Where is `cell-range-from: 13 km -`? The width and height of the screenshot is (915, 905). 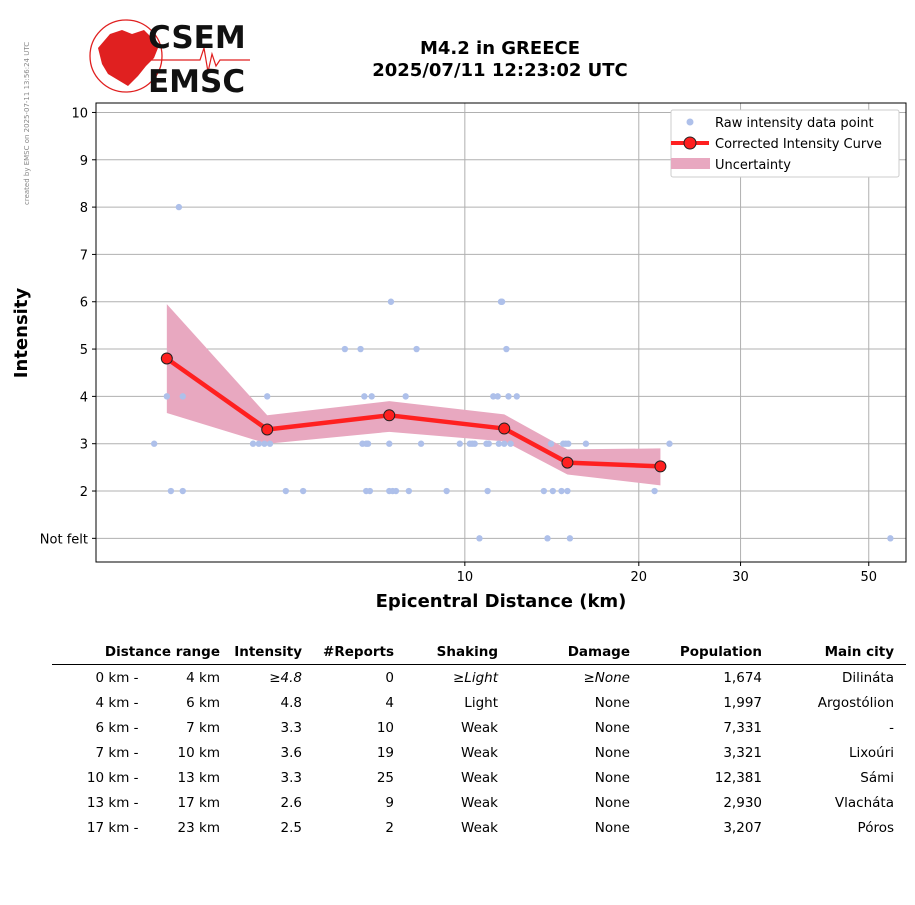 cell-range-from: 13 km - is located at coordinates (112, 802).